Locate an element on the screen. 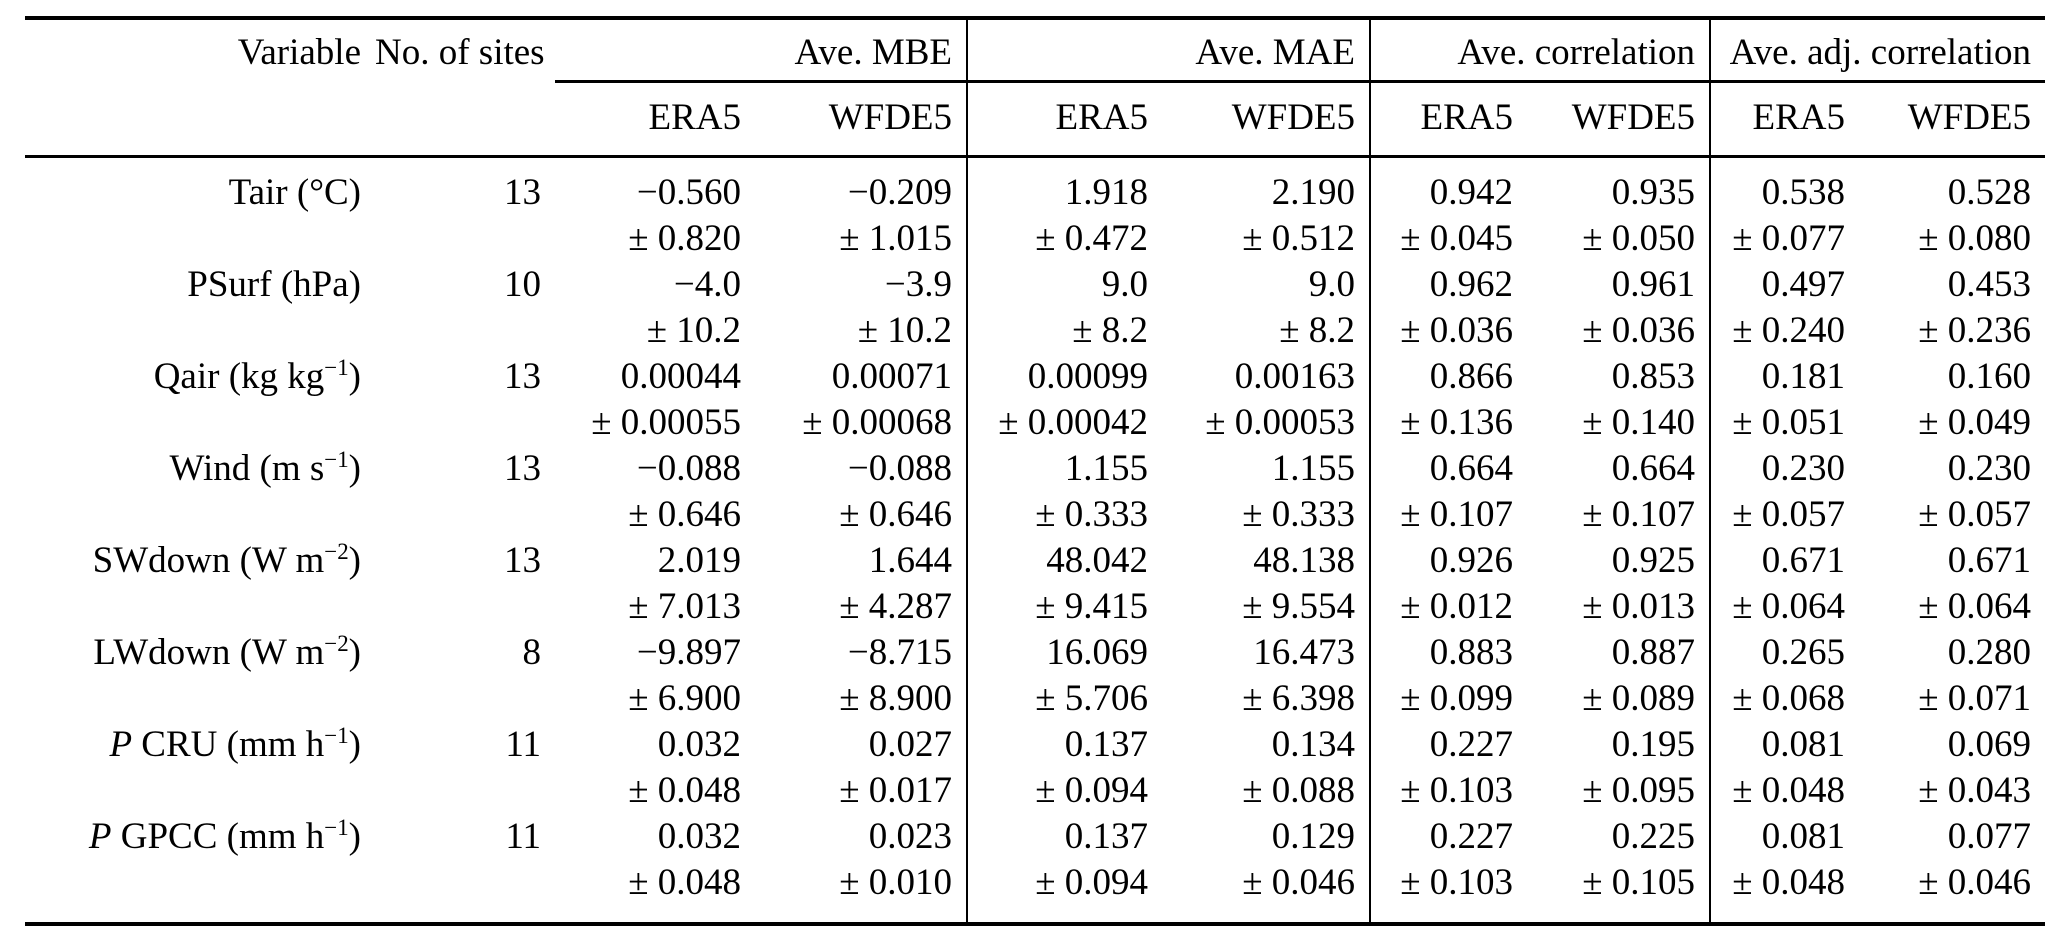 Image resolution: width=2067 pixels, height=926 pixels. sites-value: 8 is located at coordinates (532, 652).